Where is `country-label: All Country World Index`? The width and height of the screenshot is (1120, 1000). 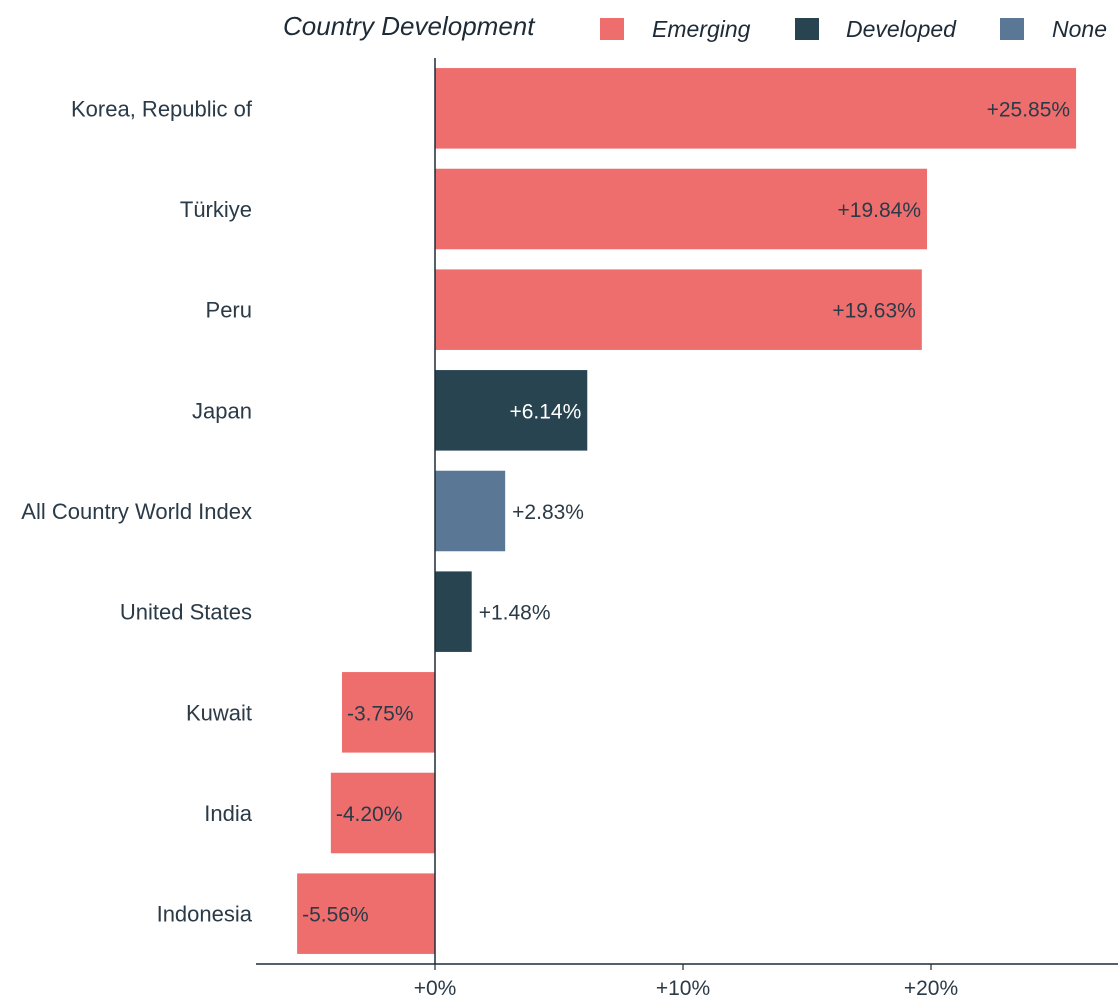 country-label: All Country World Index is located at coordinates (136, 511).